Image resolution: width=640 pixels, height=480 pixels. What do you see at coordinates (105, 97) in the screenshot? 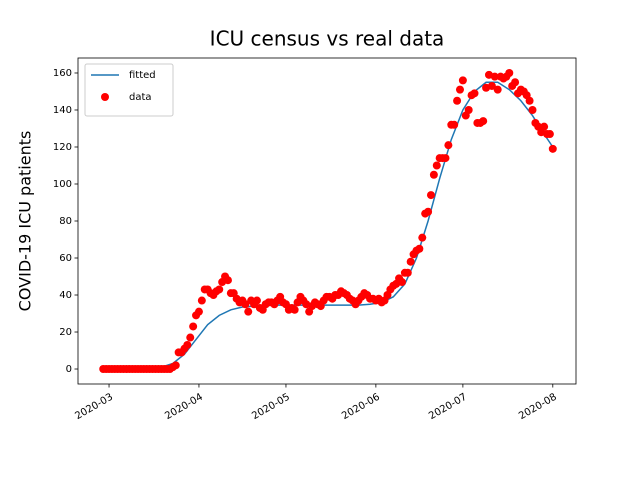
I see `legend-marker` at bounding box center [105, 97].